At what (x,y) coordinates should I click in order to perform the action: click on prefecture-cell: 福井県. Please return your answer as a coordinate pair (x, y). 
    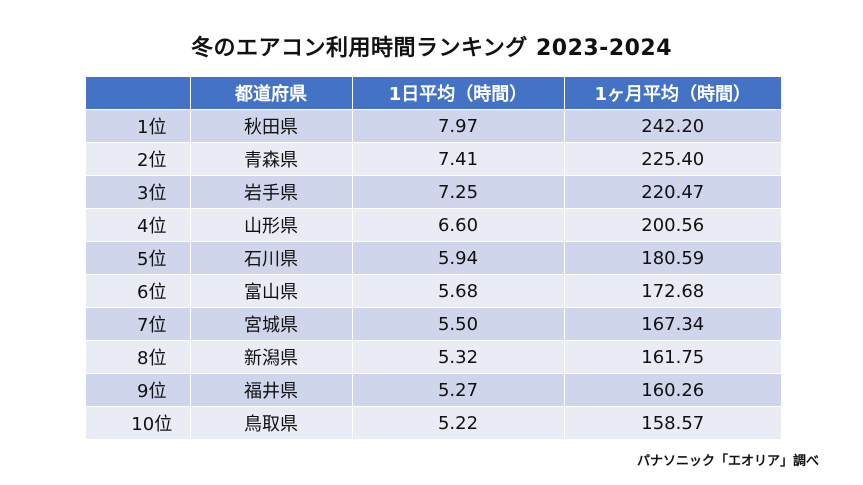
    Looking at the image, I should click on (271, 390).